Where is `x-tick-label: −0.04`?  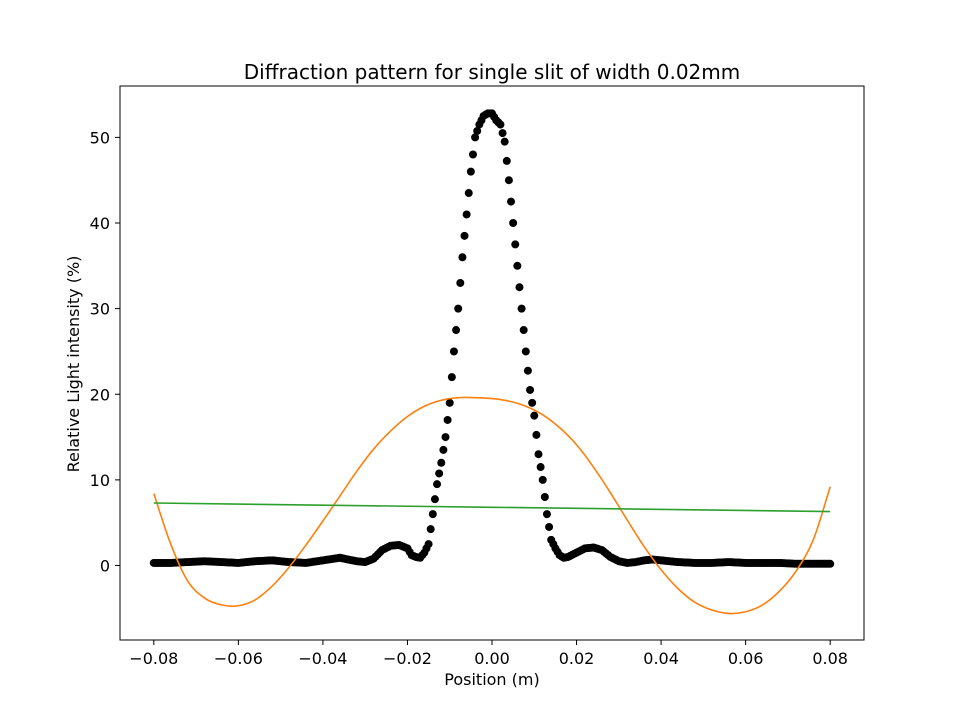
x-tick-label: −0.04 is located at coordinates (322, 658).